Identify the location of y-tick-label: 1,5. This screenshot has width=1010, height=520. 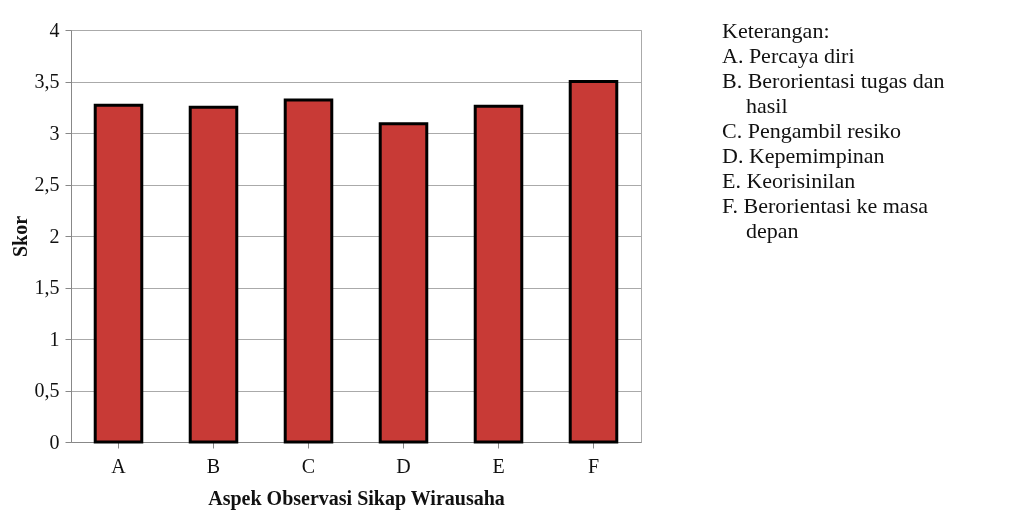
(47, 287).